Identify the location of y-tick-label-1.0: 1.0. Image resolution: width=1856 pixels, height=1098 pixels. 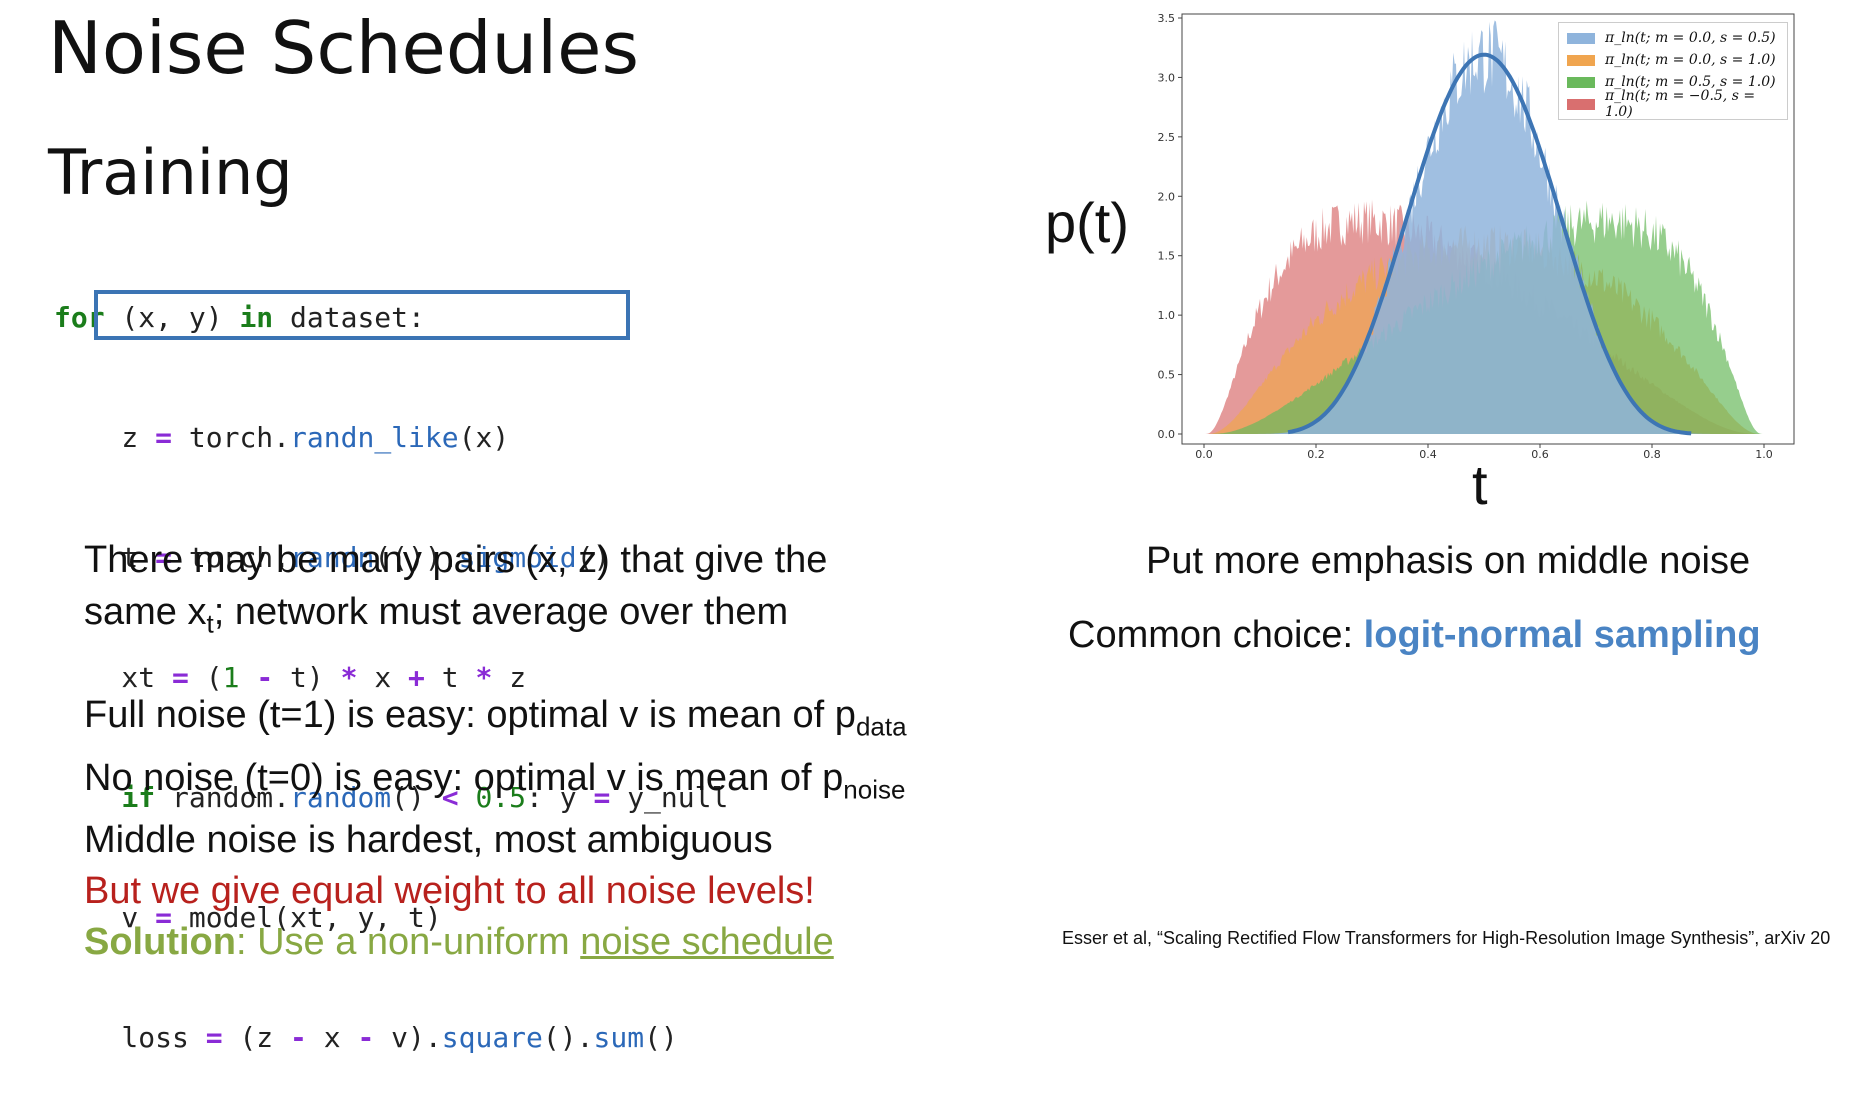
(1167, 315).